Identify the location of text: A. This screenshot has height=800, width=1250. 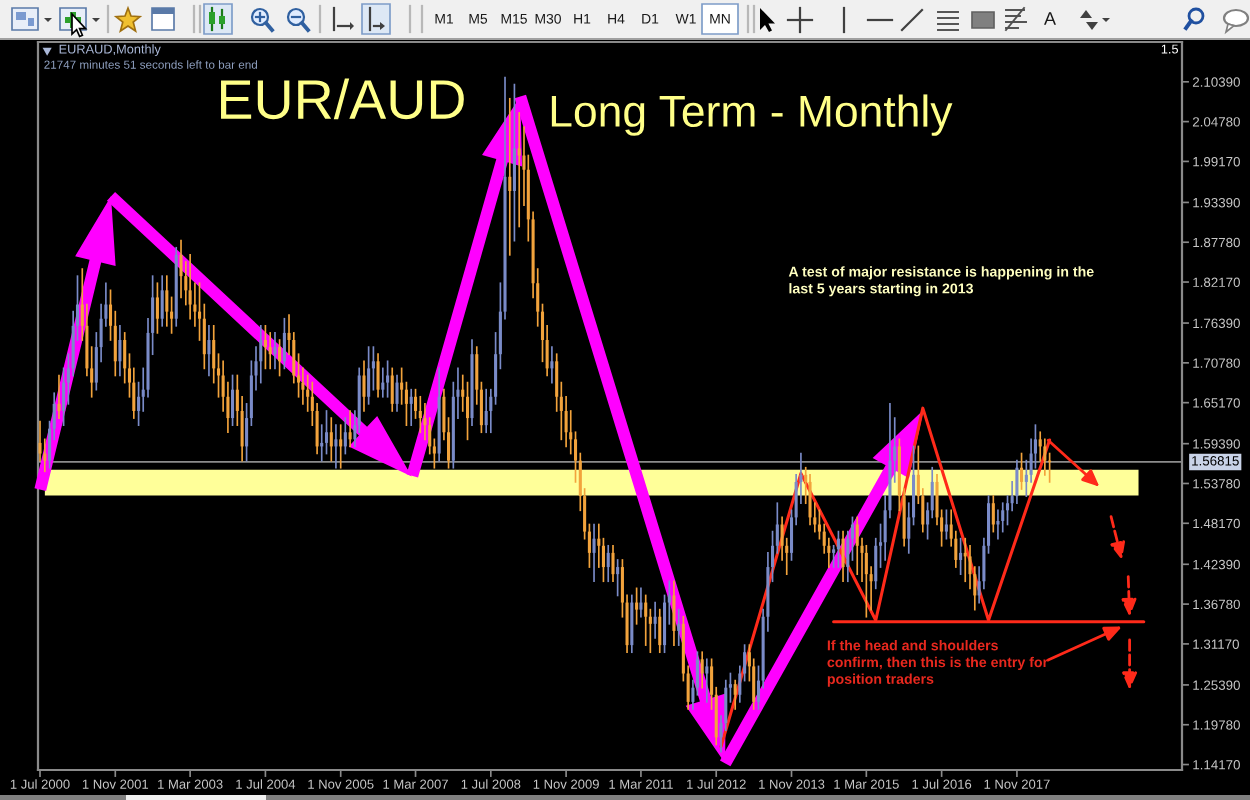
(1050, 18).